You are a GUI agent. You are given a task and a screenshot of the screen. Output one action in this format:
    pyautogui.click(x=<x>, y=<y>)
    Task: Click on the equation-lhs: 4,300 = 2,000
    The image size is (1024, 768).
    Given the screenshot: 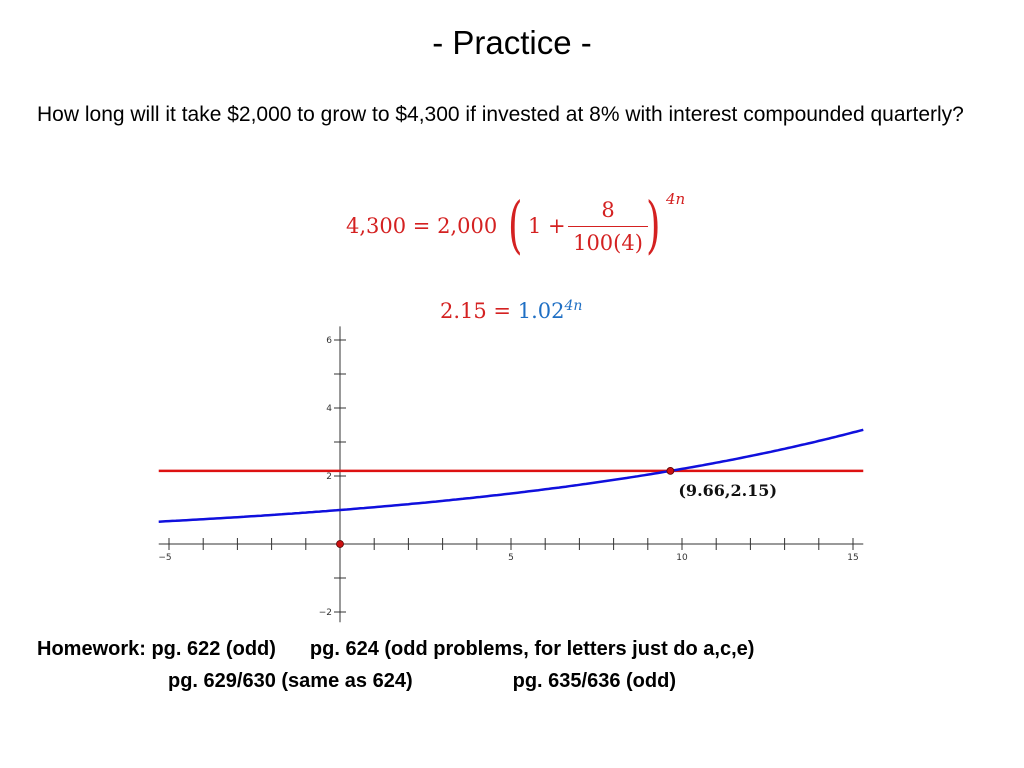 What is the action you would take?
    pyautogui.click(x=422, y=226)
    